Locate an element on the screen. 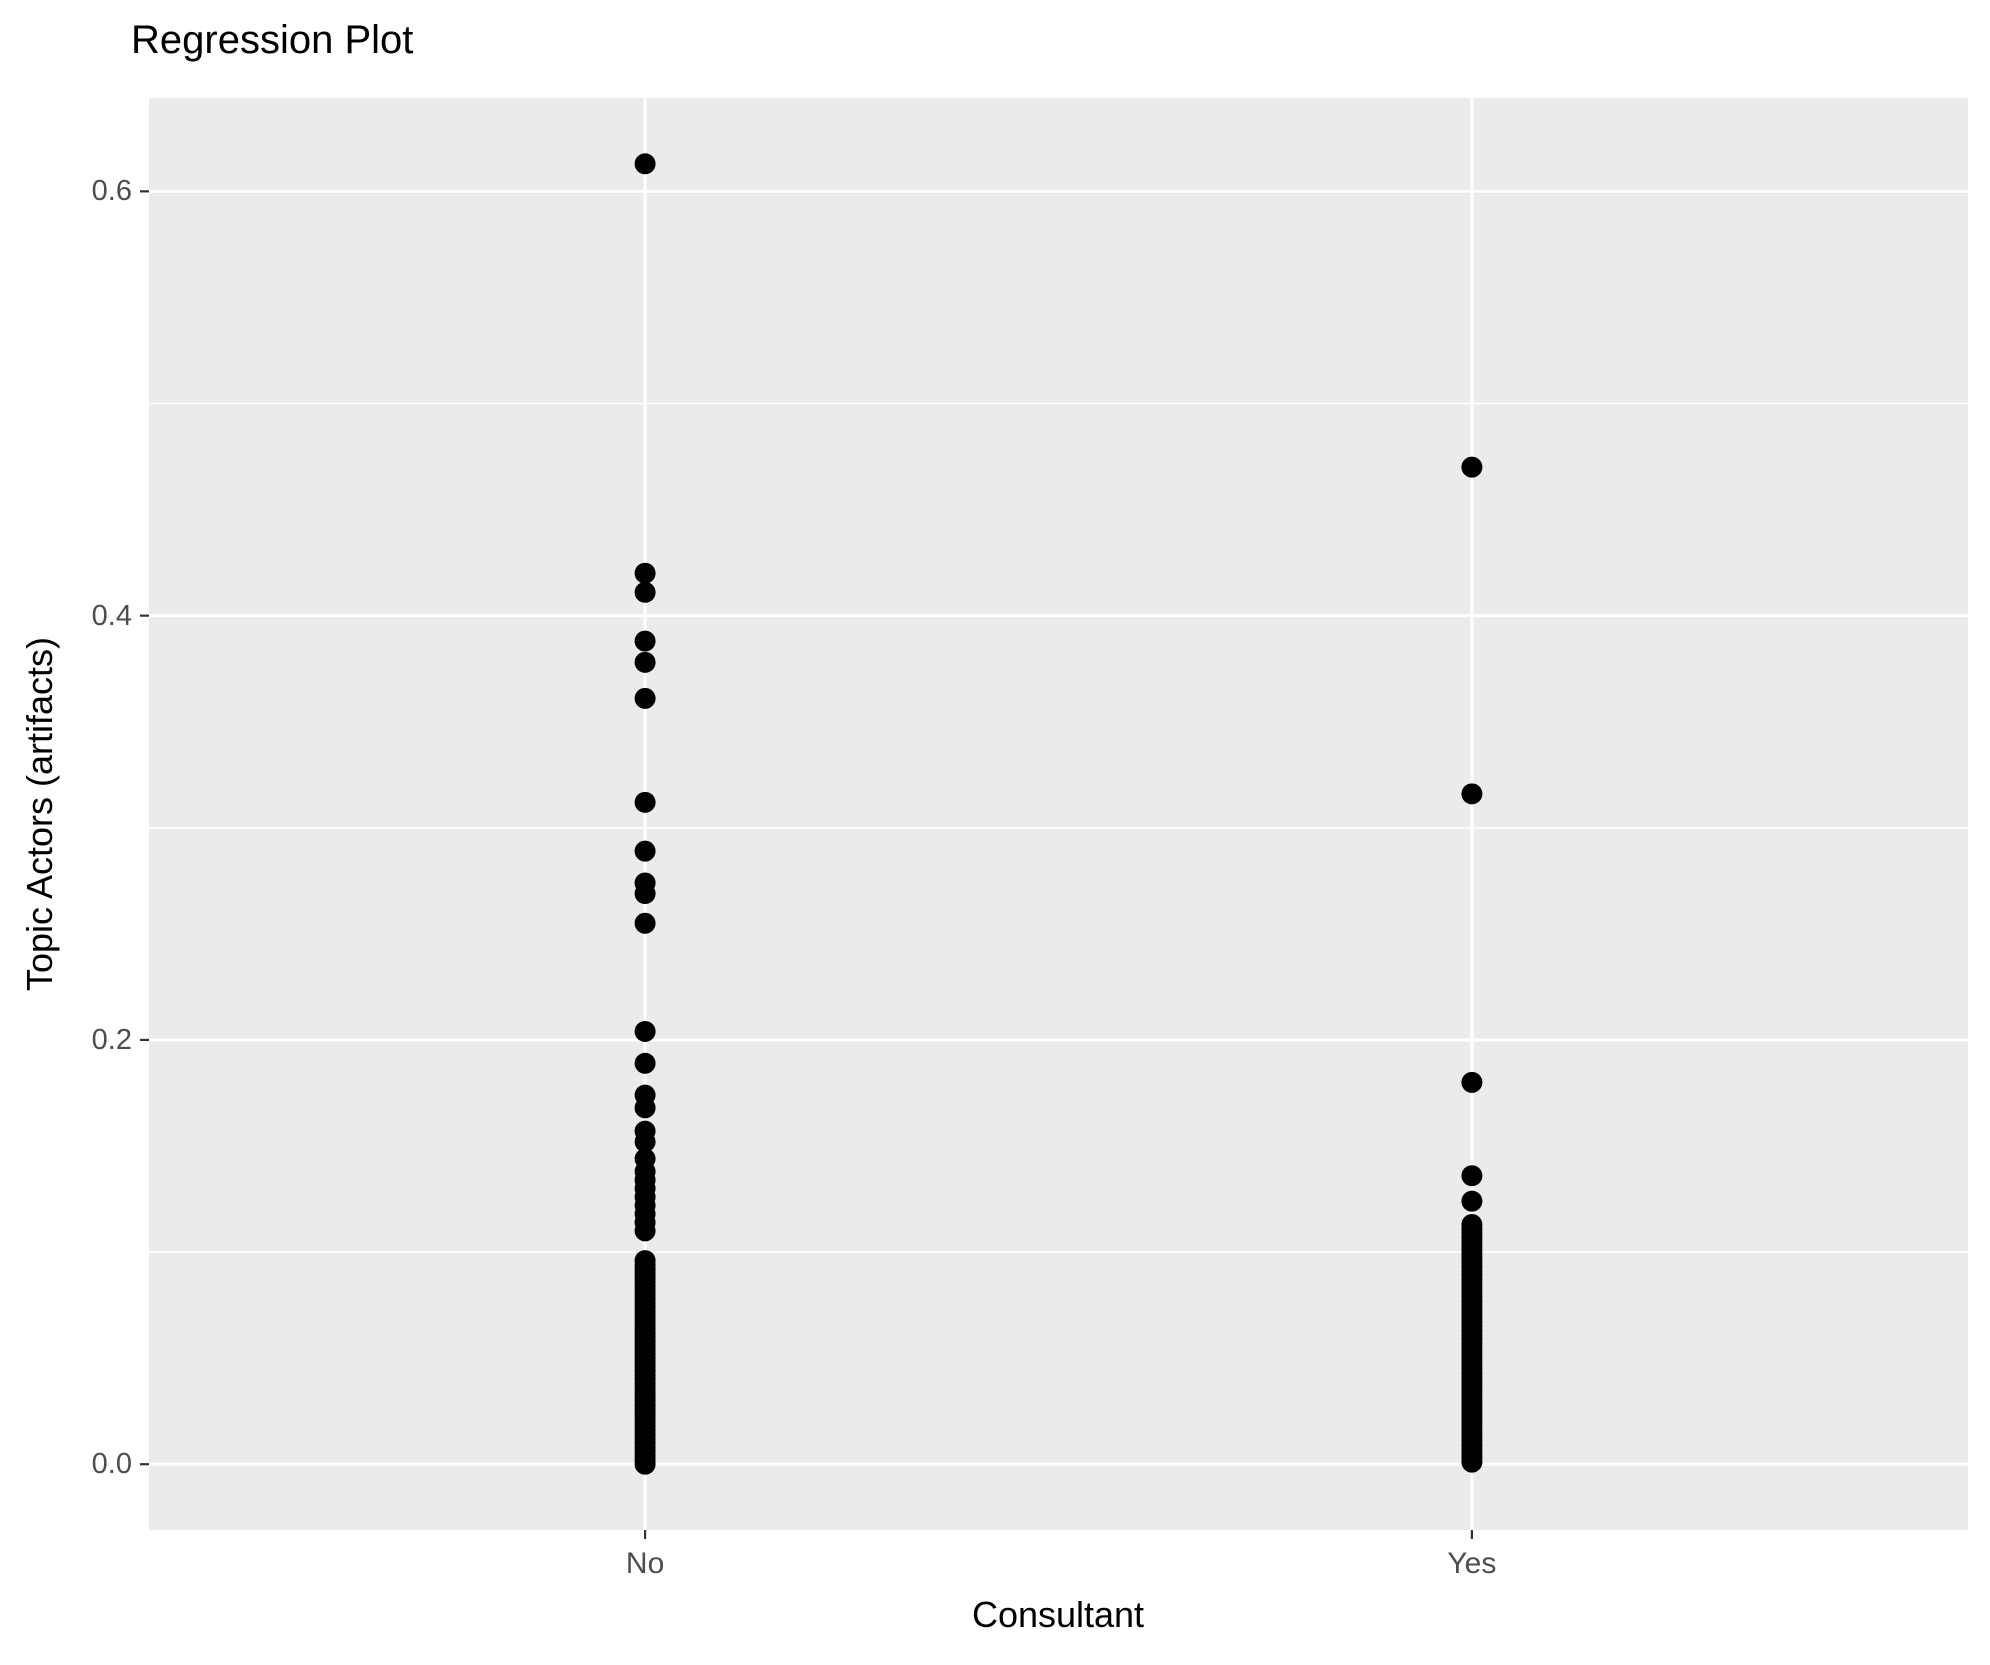 The width and height of the screenshot is (1990, 1665). y-tick-label: 0.0 is located at coordinates (111, 1464).